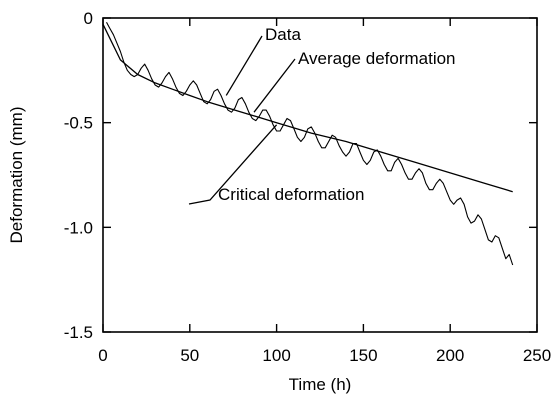 The image size is (552, 399). Describe the element at coordinates (363, 355) in the screenshot. I see `x-tick-label: 150` at that location.